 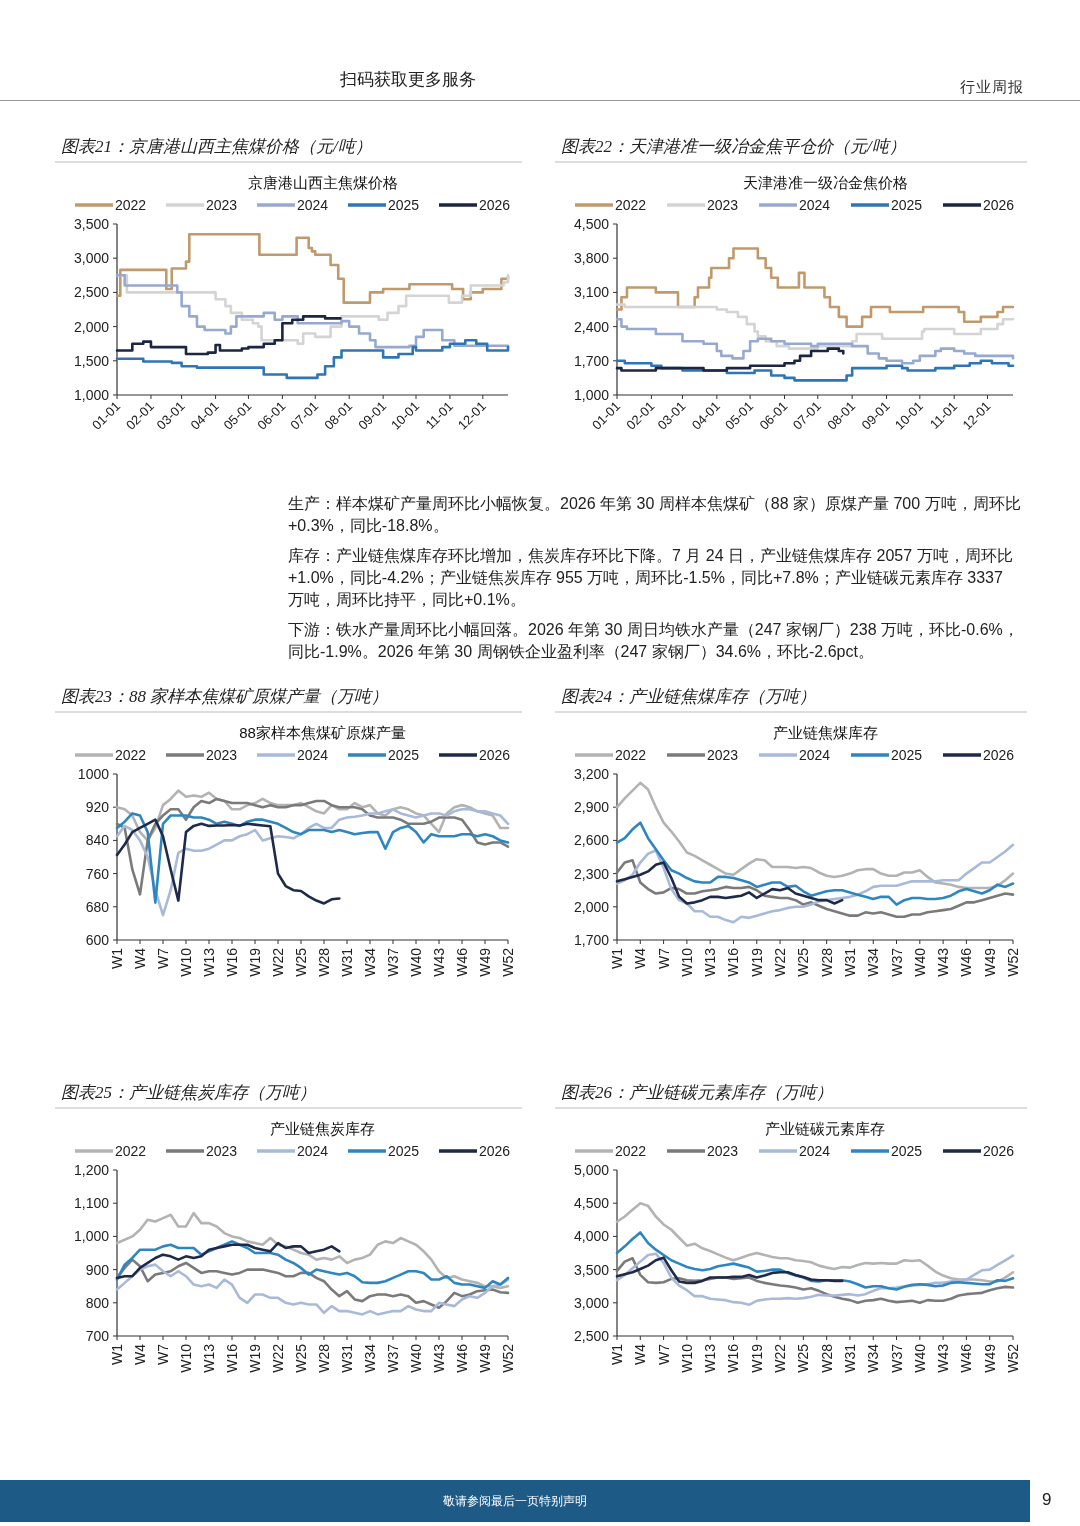 What do you see at coordinates (91, 258) in the screenshot?
I see `y-tick-label: 3,000` at bounding box center [91, 258].